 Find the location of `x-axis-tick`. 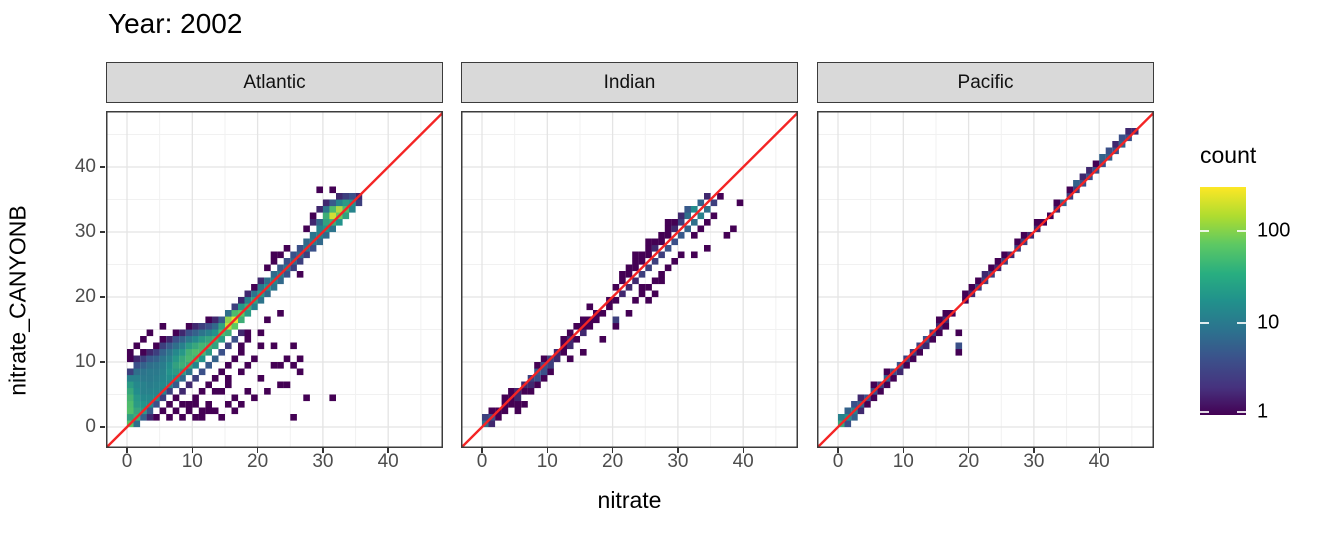

x-axis-tick is located at coordinates (838, 450).